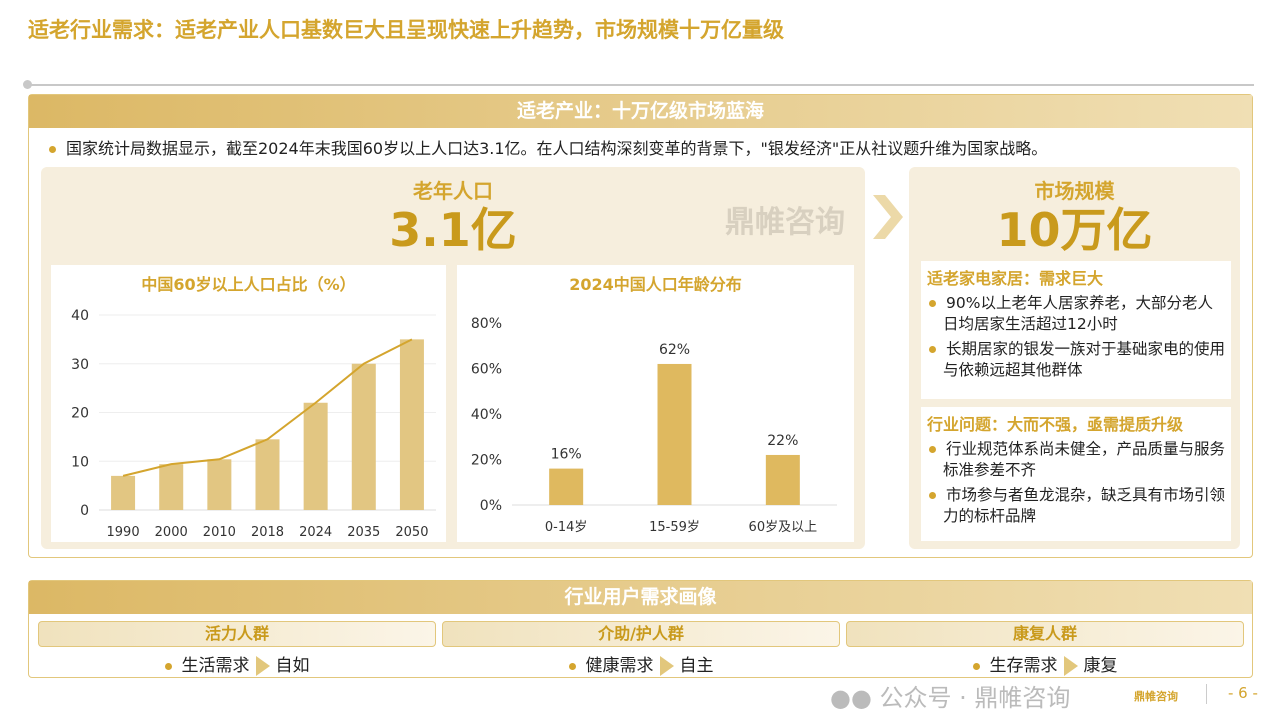 The height and width of the screenshot is (720, 1280). What do you see at coordinates (1045, 663) in the screenshot?
I see `need-row: 生存需求 康复` at bounding box center [1045, 663].